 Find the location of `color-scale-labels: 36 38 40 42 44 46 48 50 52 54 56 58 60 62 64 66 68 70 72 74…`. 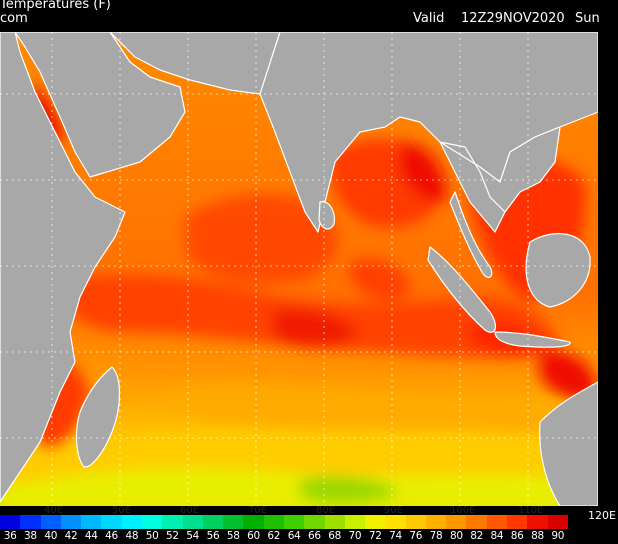

color-scale-labels: 36 38 40 42 44 46 48 50 52 54 56 58 60 62 64 66 68 70 72 74… is located at coordinates (284, 537).